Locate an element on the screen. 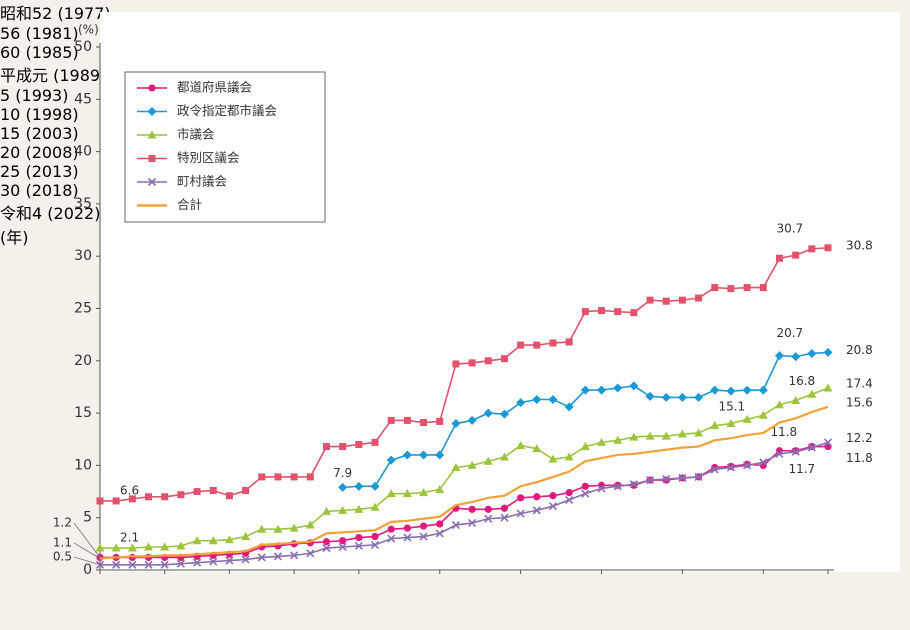 This screenshot has height=630, width=910. x-tick-label: 60 (1985) is located at coordinates (39, 52).